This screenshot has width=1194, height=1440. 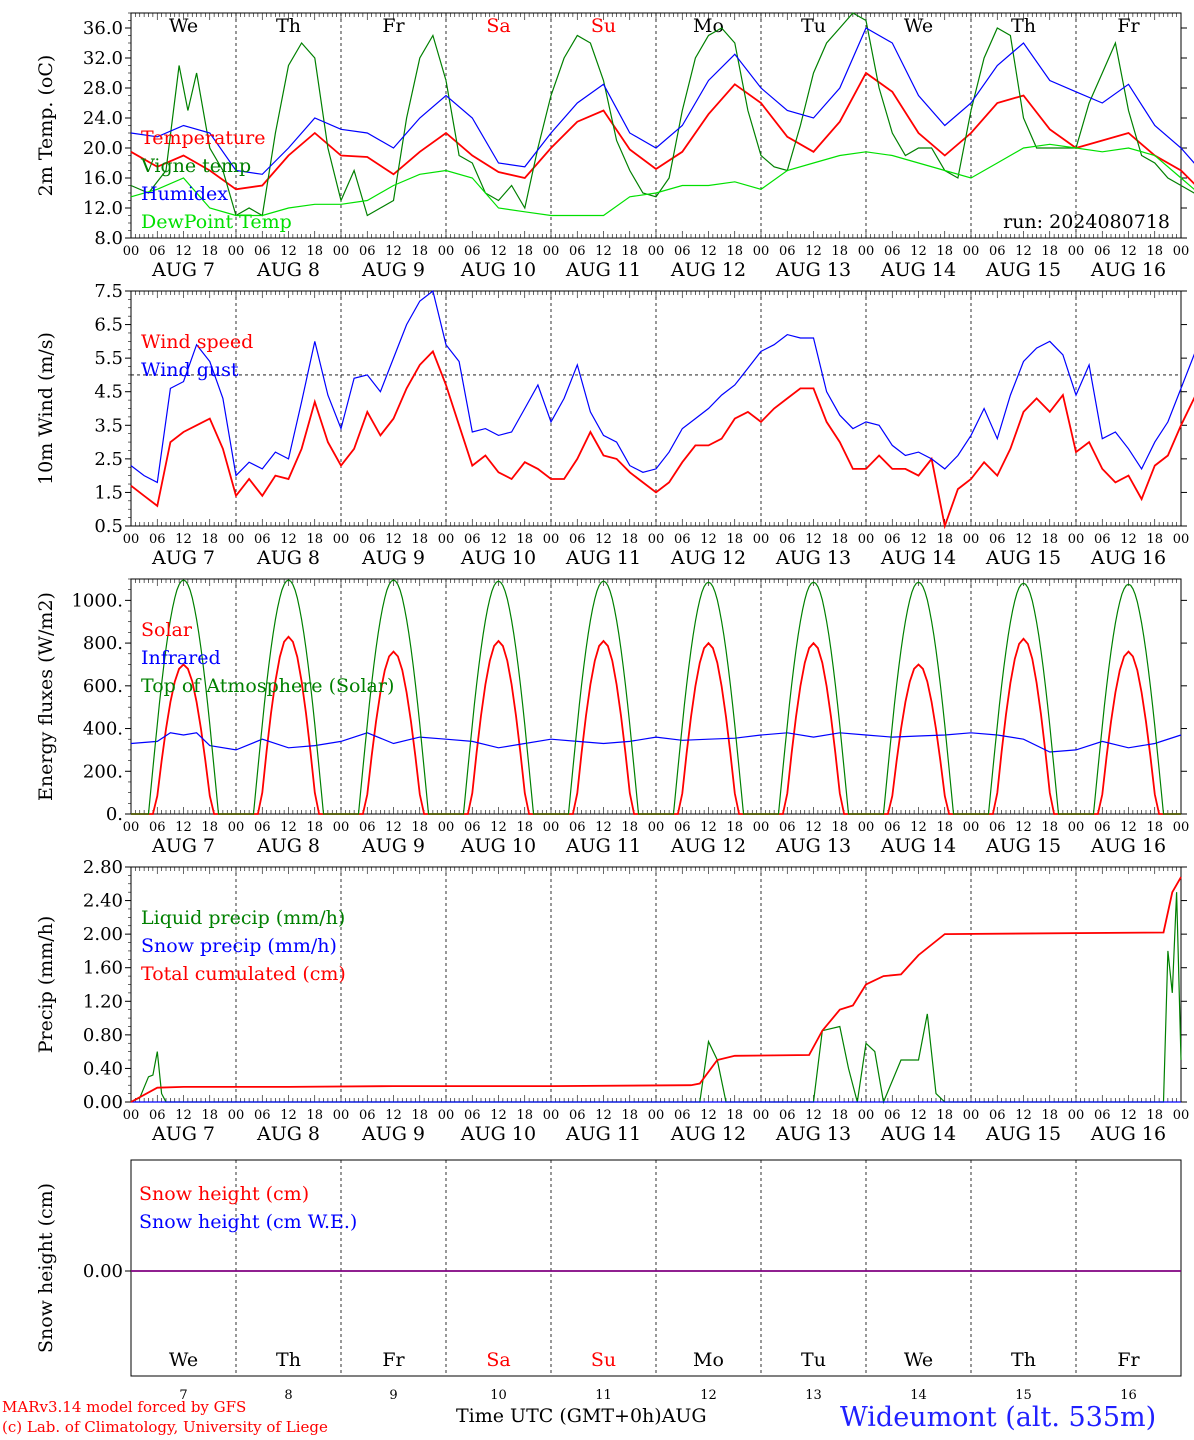 I want to click on legend-entry: Liquid precip (mm/h), so click(x=243, y=918).